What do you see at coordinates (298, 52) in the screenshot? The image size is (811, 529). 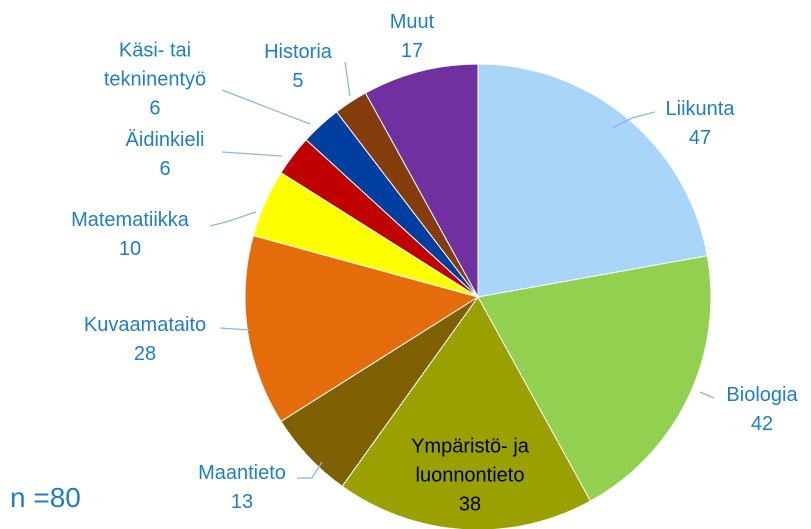 I see `category-label: Historia` at bounding box center [298, 52].